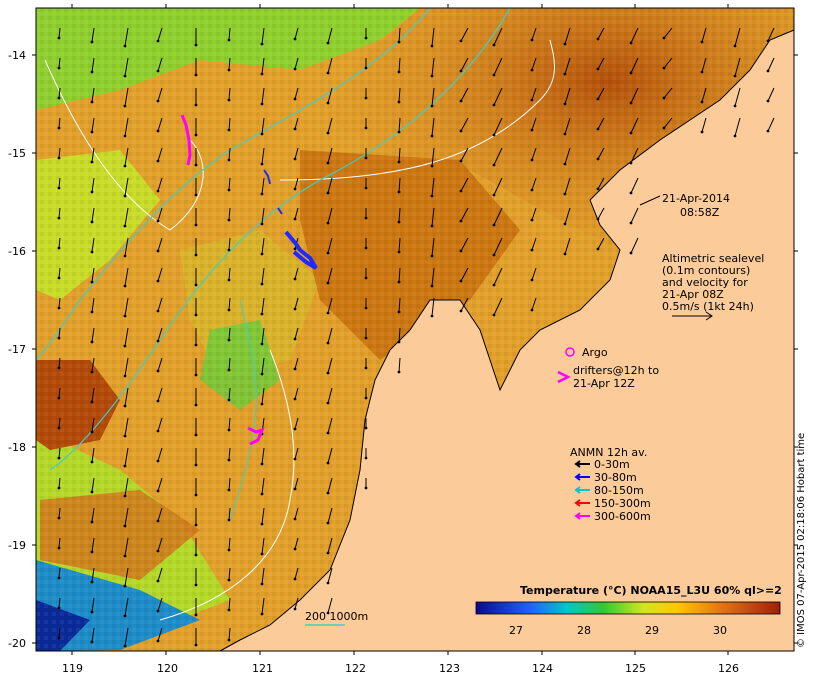 The height and width of the screenshot is (680, 820). What do you see at coordinates (628, 608) in the screenshot?
I see `colorbar-gradient` at bounding box center [628, 608].